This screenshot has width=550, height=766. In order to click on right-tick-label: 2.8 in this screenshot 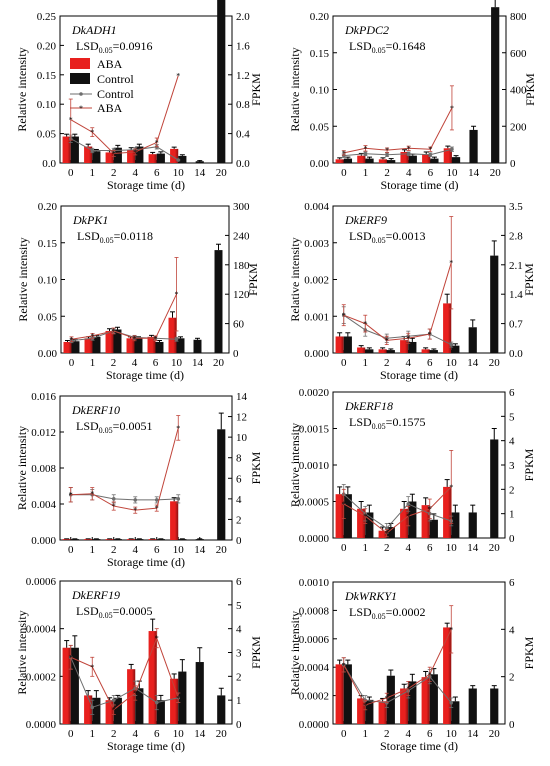, I will do `click(516, 236)`.